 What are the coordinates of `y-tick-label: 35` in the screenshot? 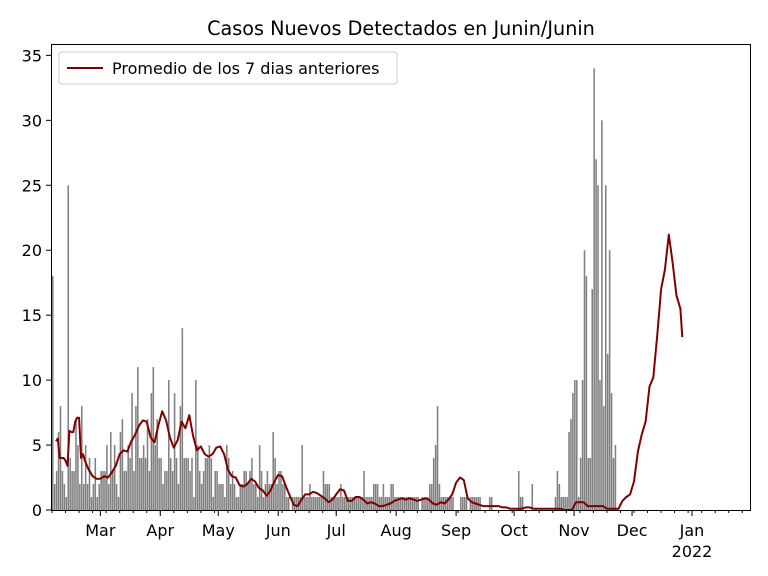 It's located at (32, 55).